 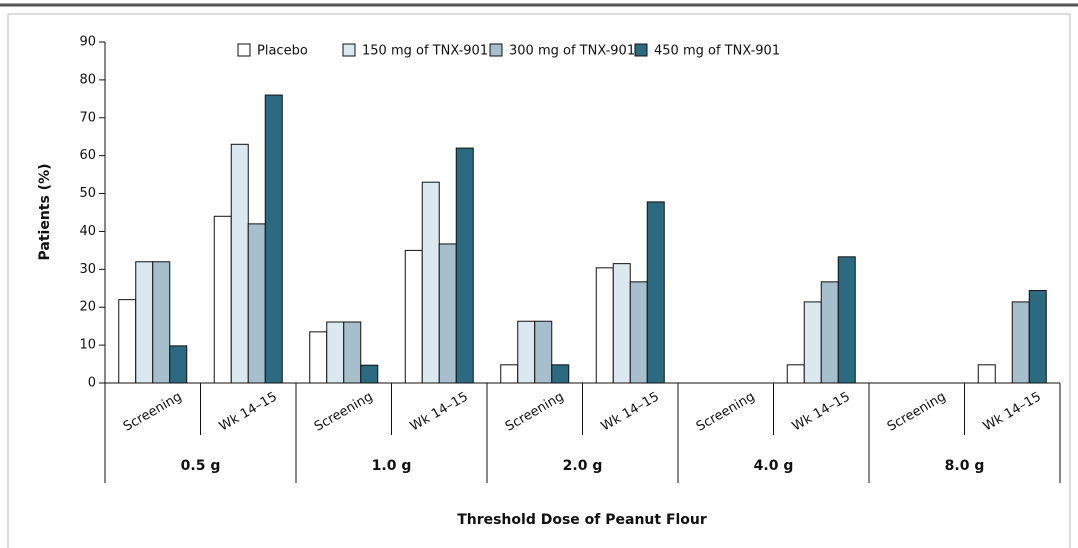 I want to click on y-tick-label: 80, so click(x=87, y=79).